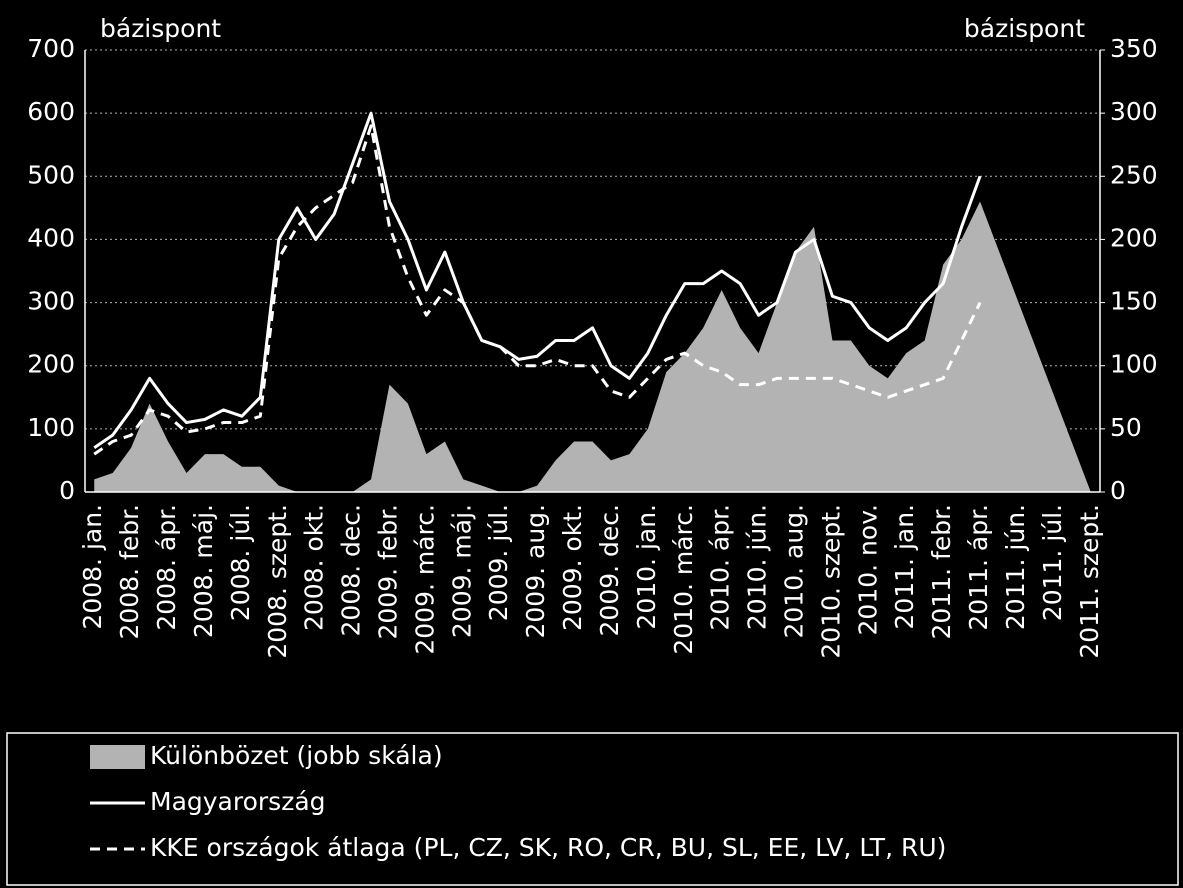  Describe the element at coordinates (51, 427) in the screenshot. I see `y-tick-label: 100` at that location.